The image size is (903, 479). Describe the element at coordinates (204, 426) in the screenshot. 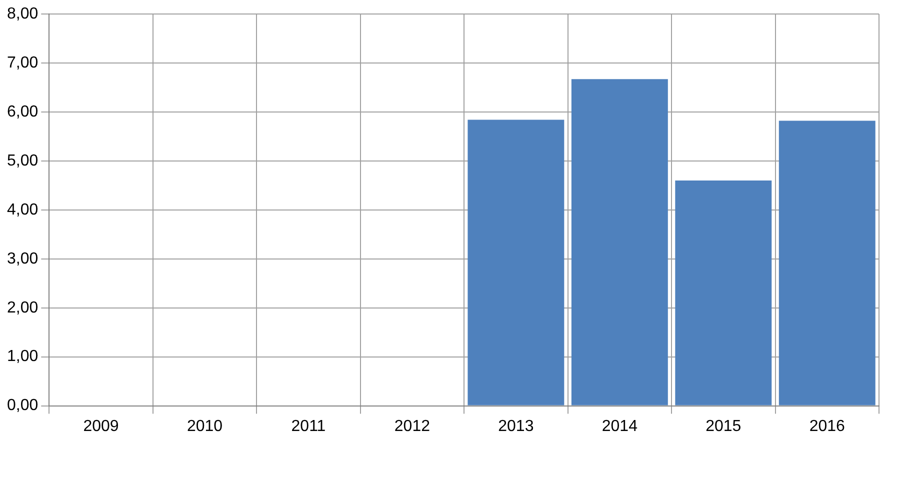

I see `x-tick-label: 2010` at that location.